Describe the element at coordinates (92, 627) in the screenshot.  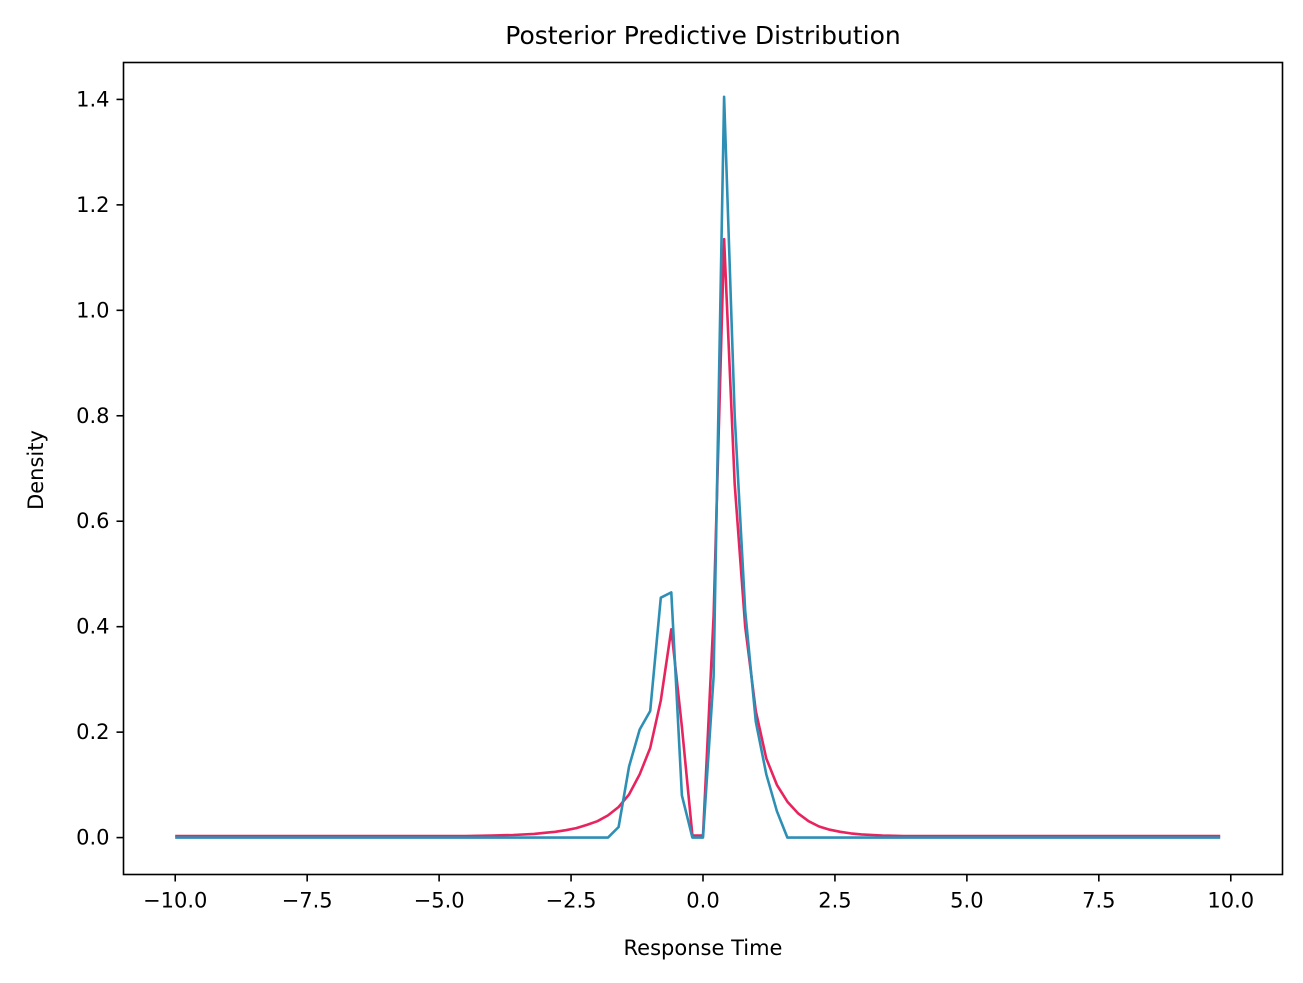
I see `y-tick-label: 0.4` at that location.